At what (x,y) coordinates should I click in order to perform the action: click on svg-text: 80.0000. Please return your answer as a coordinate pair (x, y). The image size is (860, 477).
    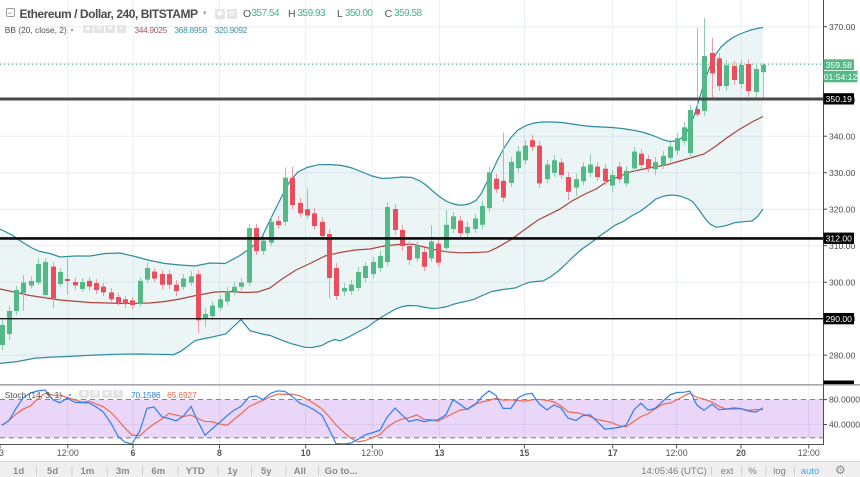
    Looking at the image, I should click on (844, 400).